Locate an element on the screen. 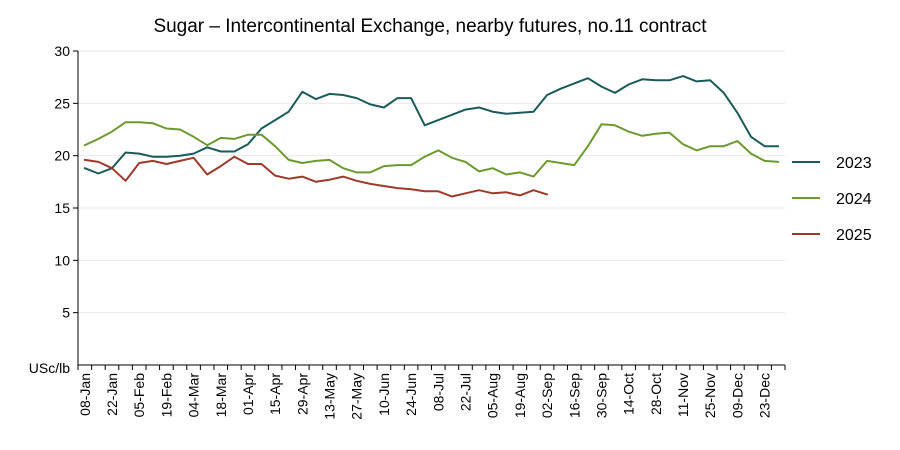 The image size is (900, 450). x-tick-label: 08-Jan is located at coordinates (85, 394).